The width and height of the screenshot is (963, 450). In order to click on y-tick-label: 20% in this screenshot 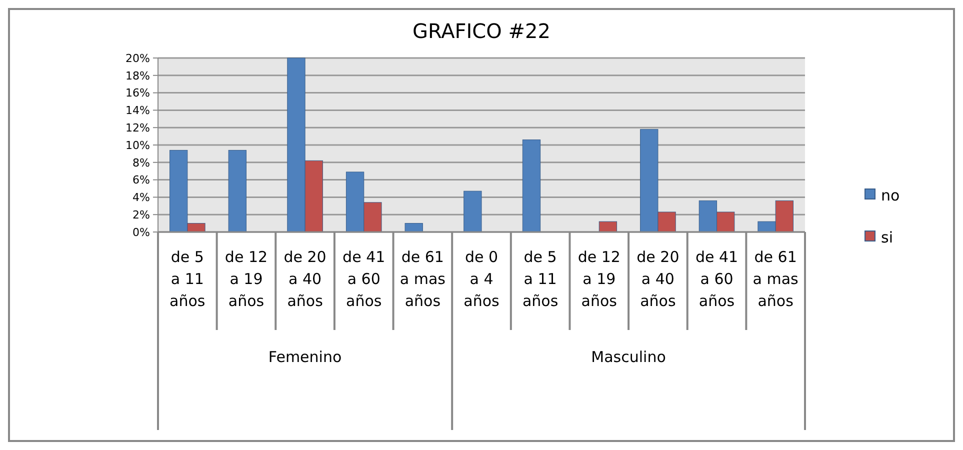, I will do `click(138, 58)`.